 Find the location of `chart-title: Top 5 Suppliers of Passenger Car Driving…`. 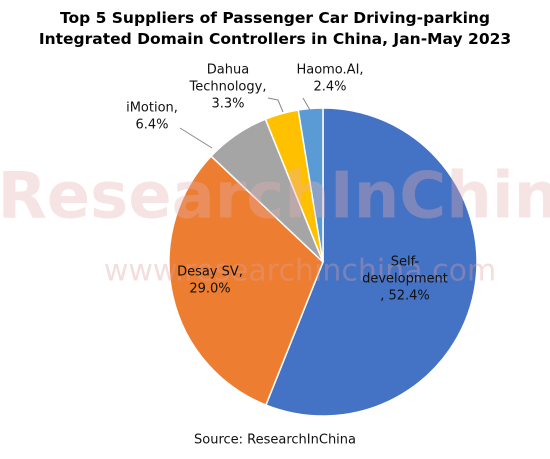

chart-title: Top 5 Suppliers of Passenger Car Driving… is located at coordinates (275, 28).